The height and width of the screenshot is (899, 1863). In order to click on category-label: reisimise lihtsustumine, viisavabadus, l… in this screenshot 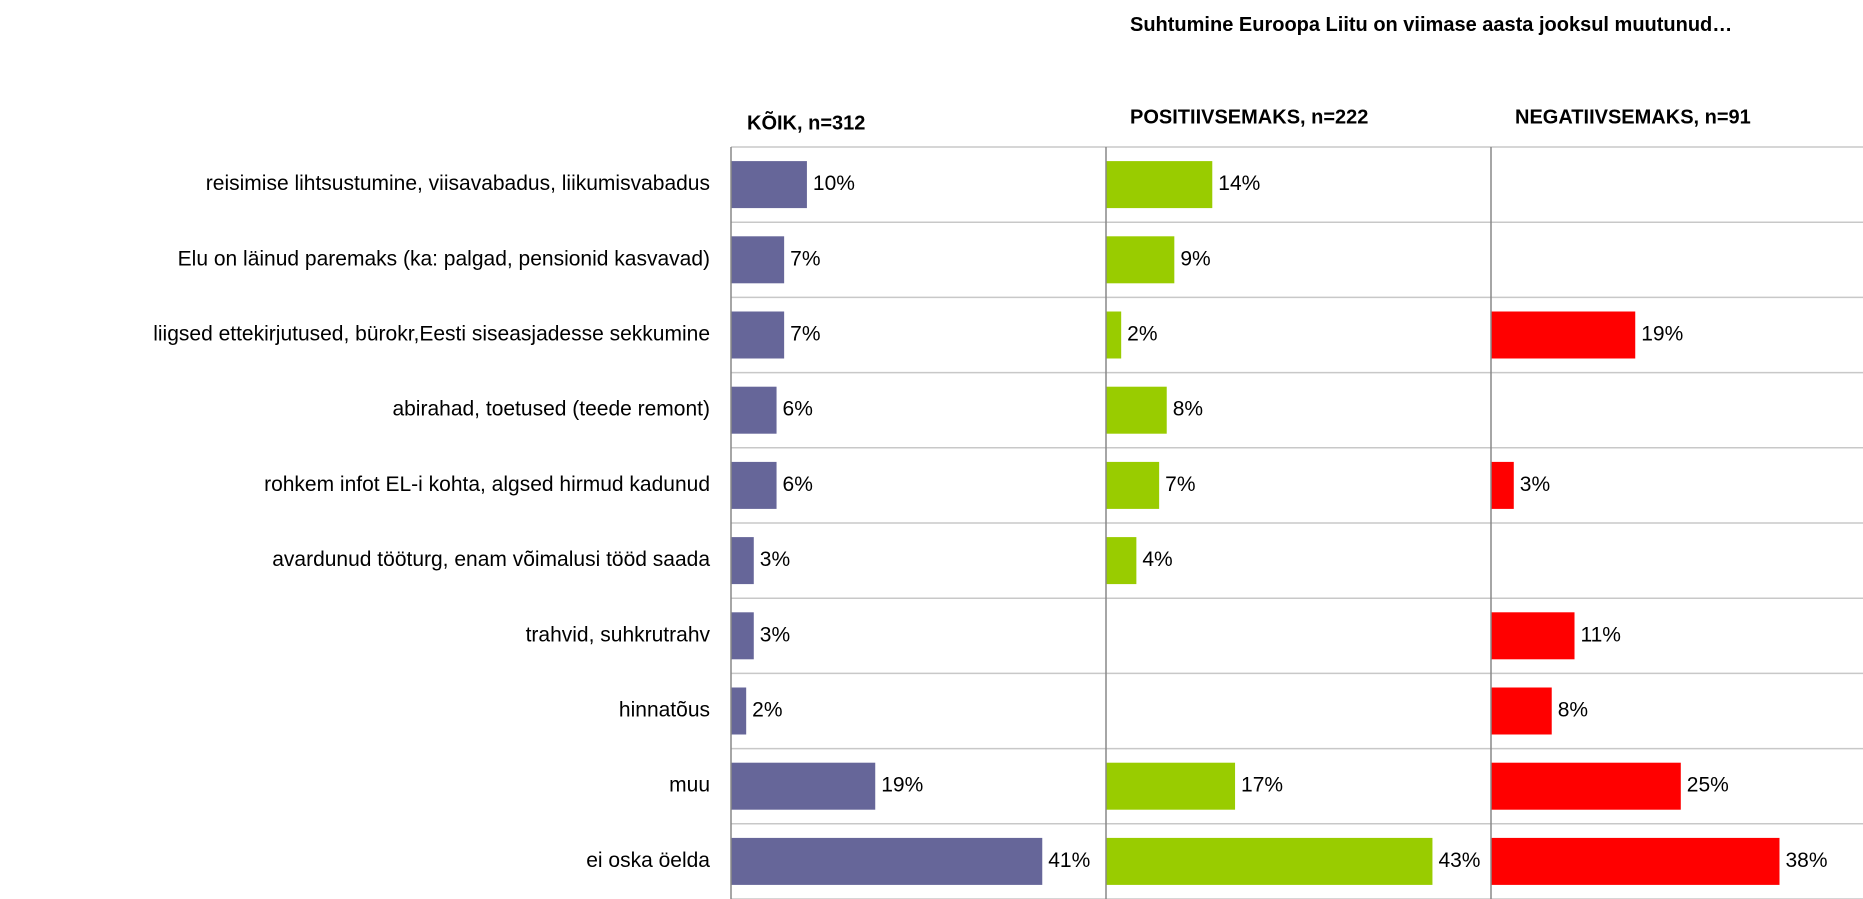, I will do `click(458, 183)`.